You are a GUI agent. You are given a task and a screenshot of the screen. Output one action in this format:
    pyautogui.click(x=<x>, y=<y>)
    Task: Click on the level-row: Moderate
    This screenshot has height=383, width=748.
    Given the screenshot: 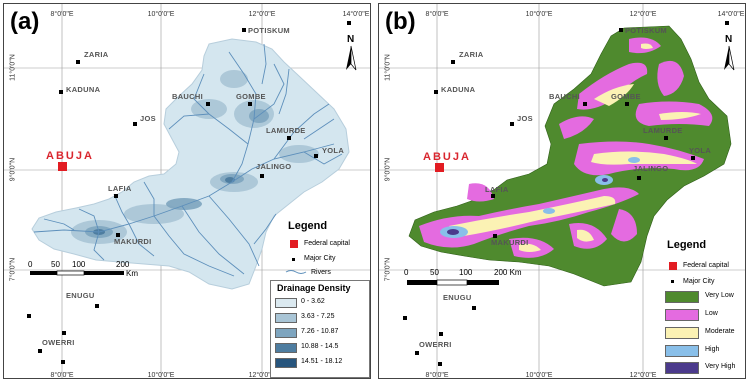 What is the action you would take?
    pyautogui.click(x=705, y=333)
    